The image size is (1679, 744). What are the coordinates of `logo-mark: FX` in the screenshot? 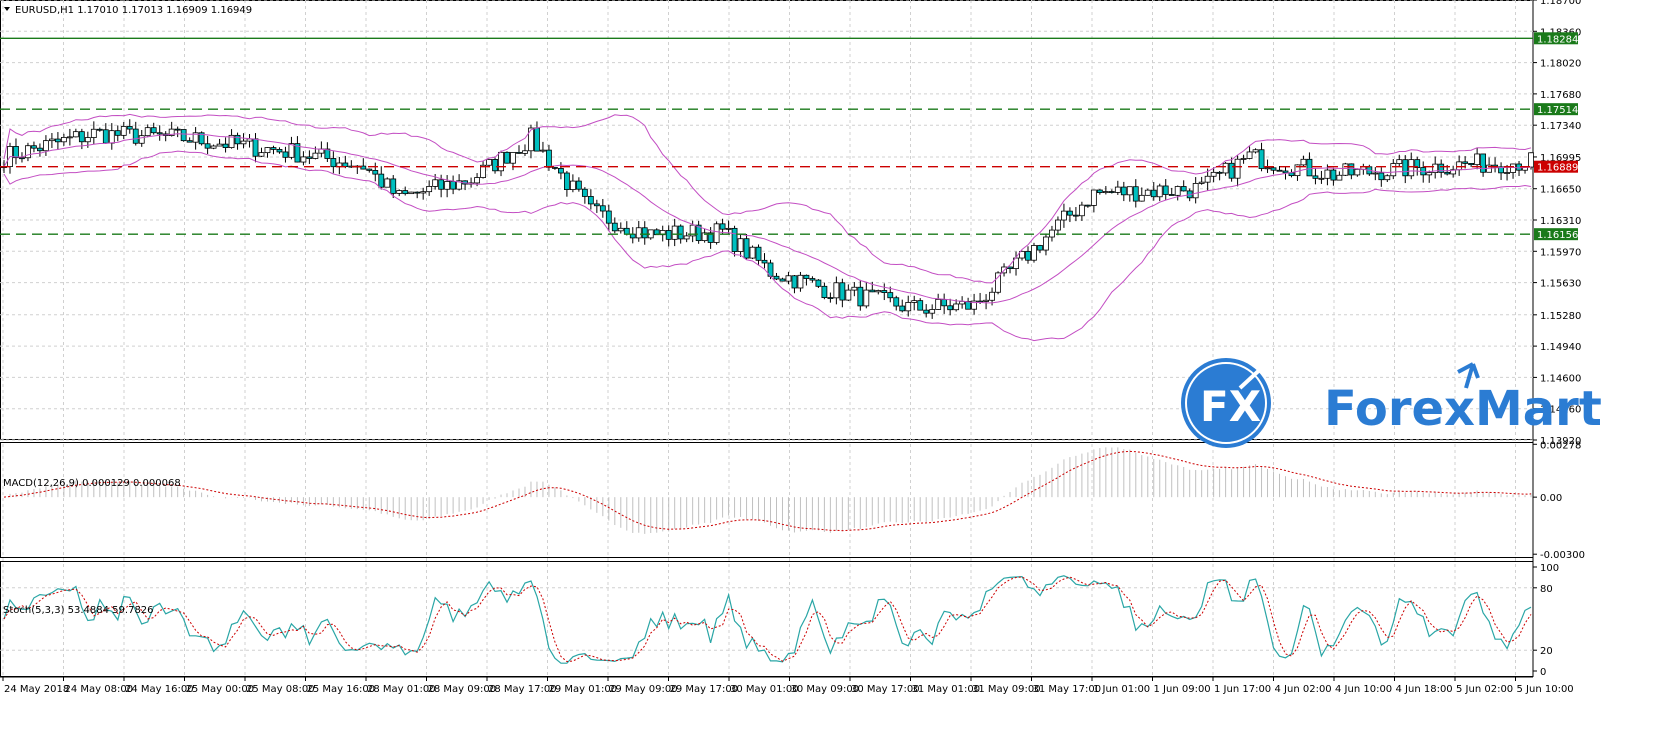 It's located at (1230, 406).